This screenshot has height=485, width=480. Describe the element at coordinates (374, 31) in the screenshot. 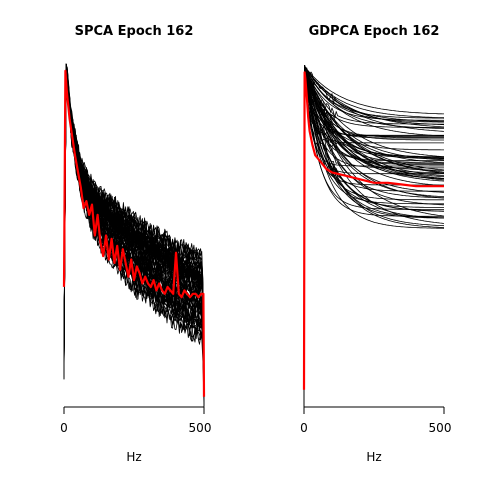

I see `panel-gdpca-title: GDPCA Epoch 162` at that location.